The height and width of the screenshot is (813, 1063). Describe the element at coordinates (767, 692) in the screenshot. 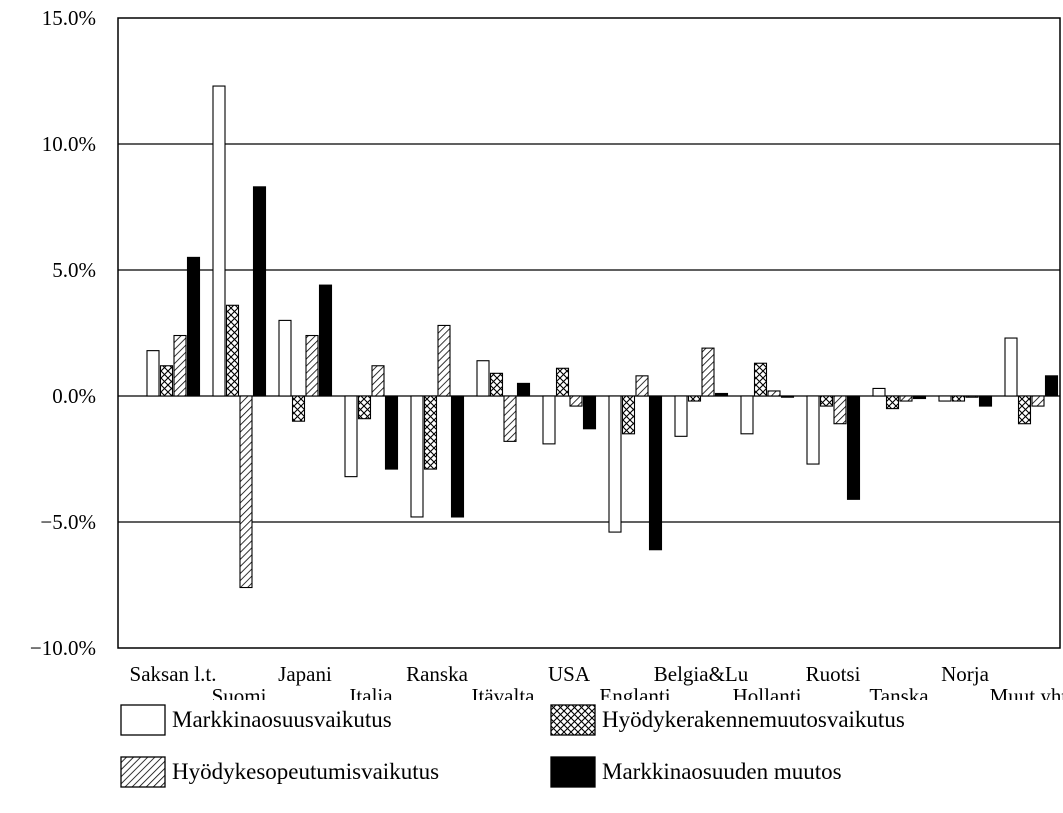

I see `x-category-label: Hollanti` at that location.